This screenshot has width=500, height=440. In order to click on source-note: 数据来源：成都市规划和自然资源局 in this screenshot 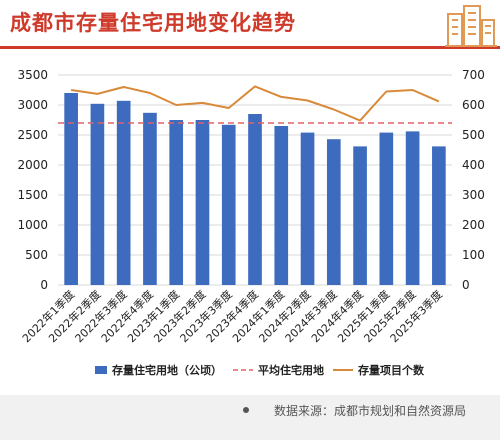, I will do `click(370, 411)`.